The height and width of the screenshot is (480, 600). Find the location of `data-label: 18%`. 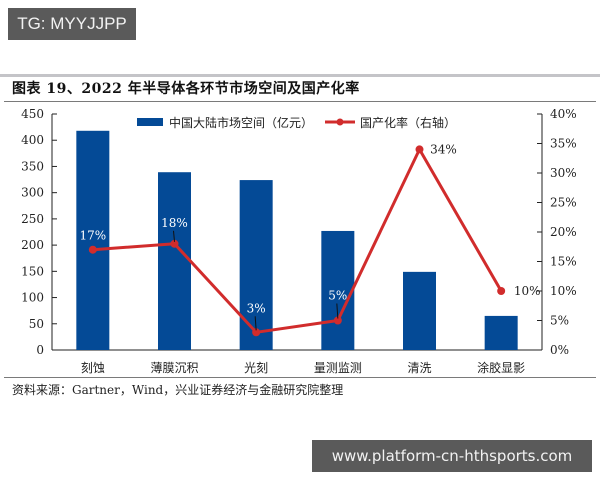

data-label: 18% is located at coordinates (174, 223).